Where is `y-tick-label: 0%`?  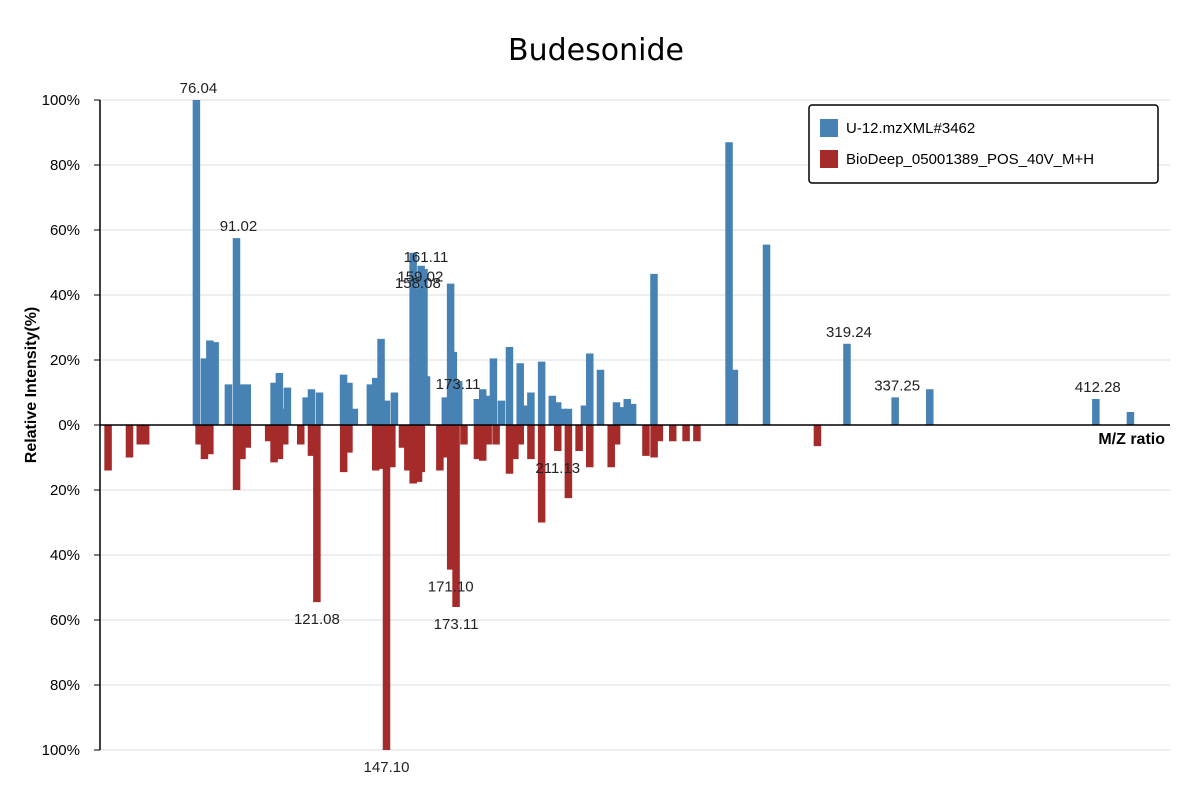 y-tick-label: 0% is located at coordinates (69, 425).